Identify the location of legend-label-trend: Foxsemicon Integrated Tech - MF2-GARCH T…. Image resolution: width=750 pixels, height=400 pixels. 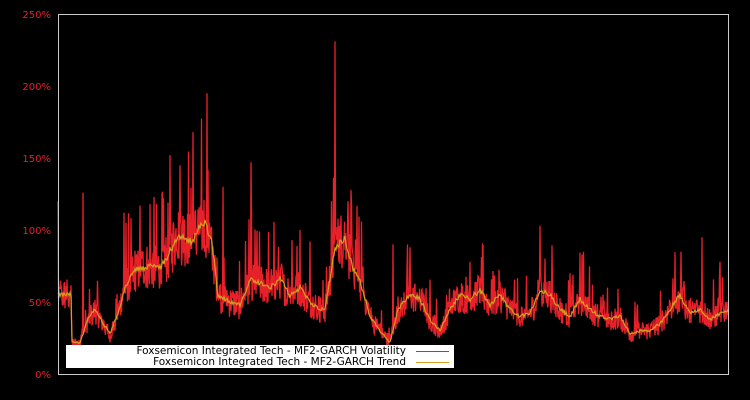
(279, 361).